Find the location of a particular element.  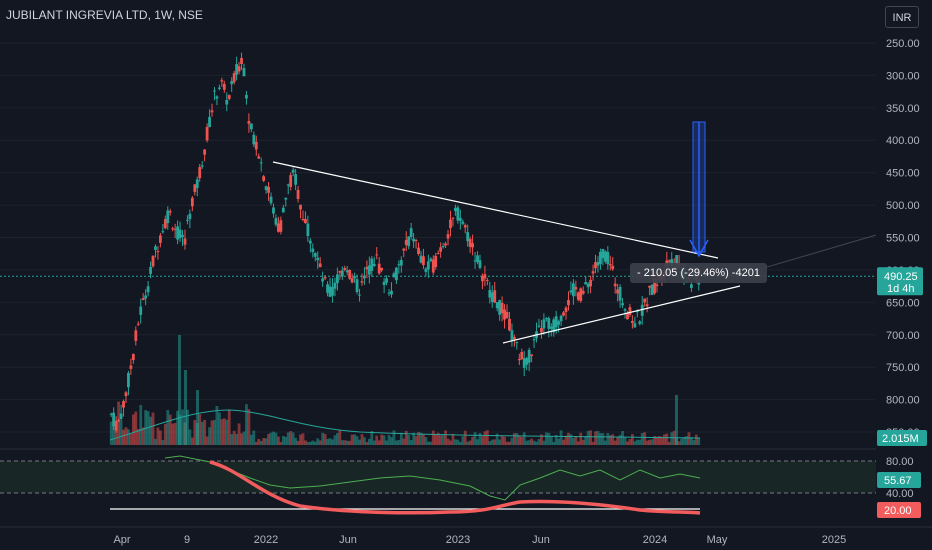

price-tick-label: 350.00 is located at coordinates (903, 109).